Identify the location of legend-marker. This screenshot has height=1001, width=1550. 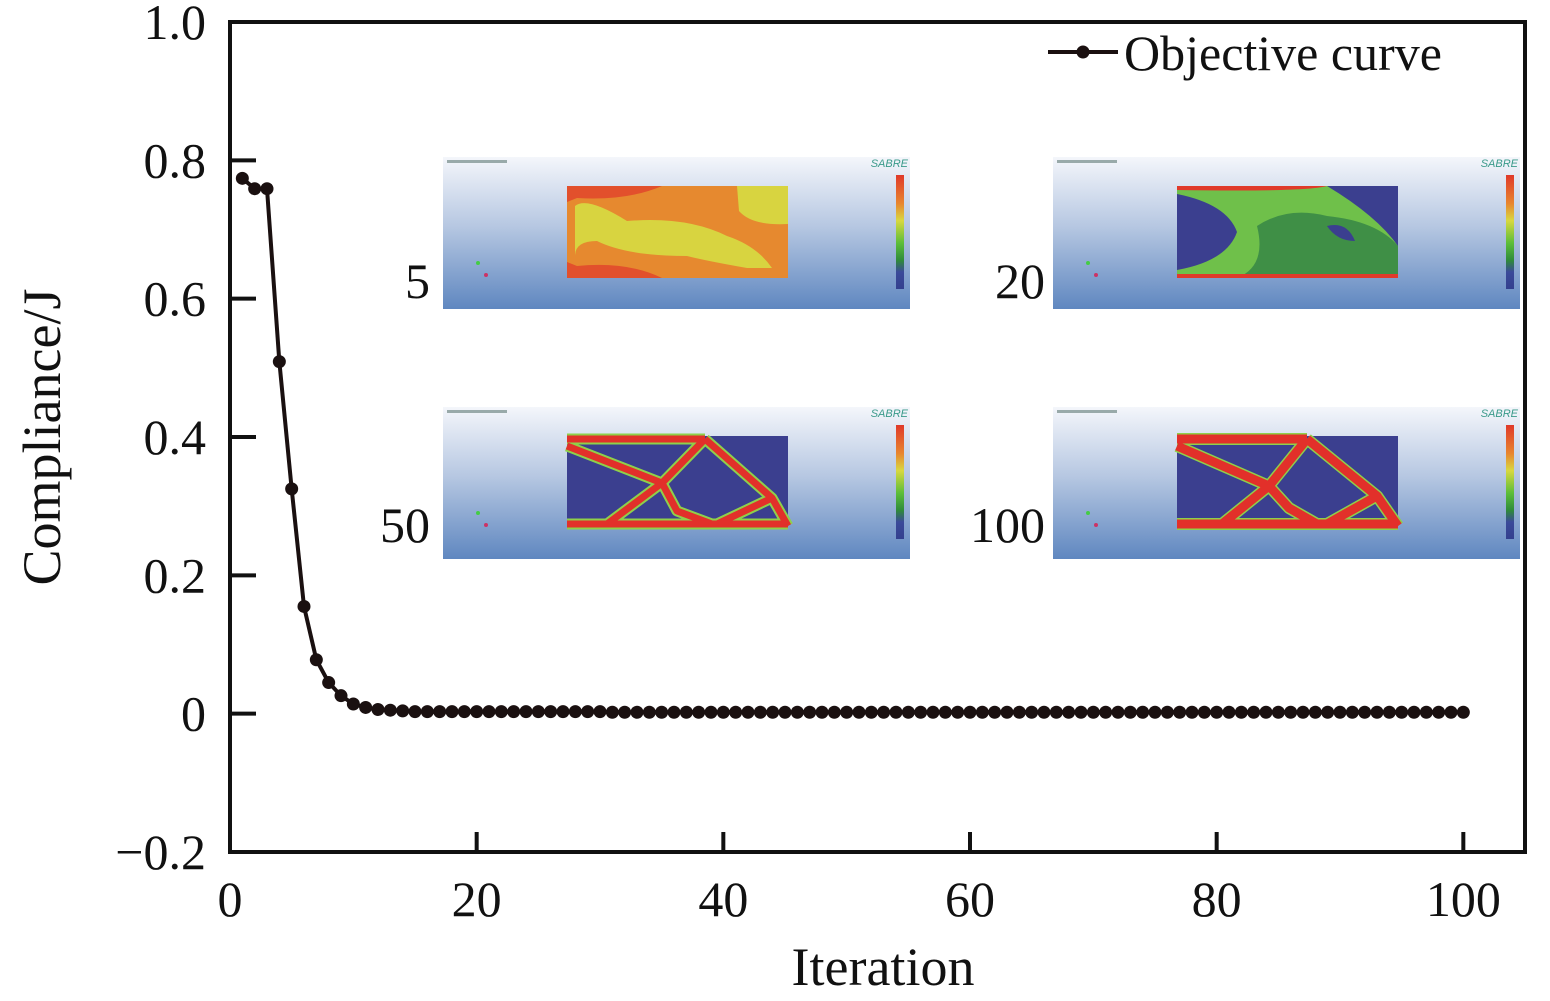
(1083, 52).